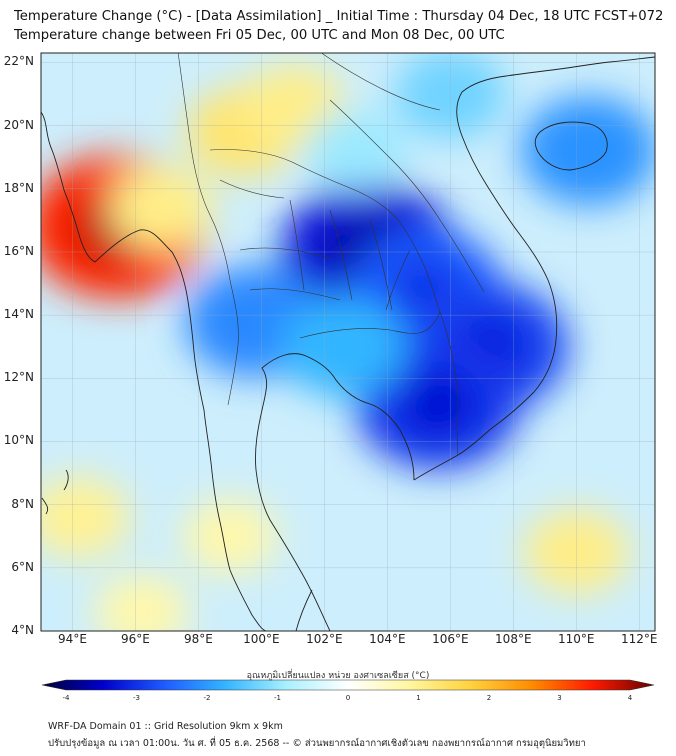 Image resolution: width=676 pixels, height=756 pixels. What do you see at coordinates (348, 698) in the screenshot?
I see `colorbar-tick-4: 0` at bounding box center [348, 698].